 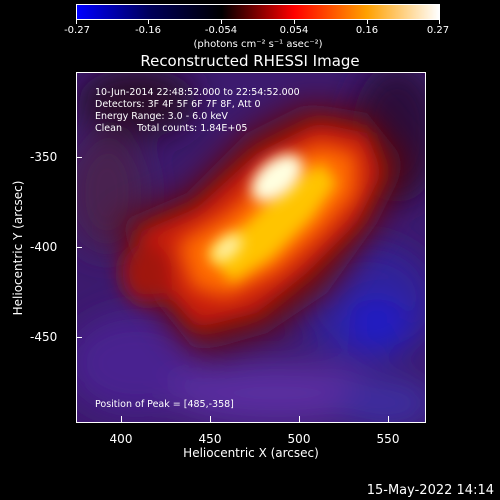 What do you see at coordinates (121, 439) in the screenshot?
I see `x-tick-label: 400` at bounding box center [121, 439].